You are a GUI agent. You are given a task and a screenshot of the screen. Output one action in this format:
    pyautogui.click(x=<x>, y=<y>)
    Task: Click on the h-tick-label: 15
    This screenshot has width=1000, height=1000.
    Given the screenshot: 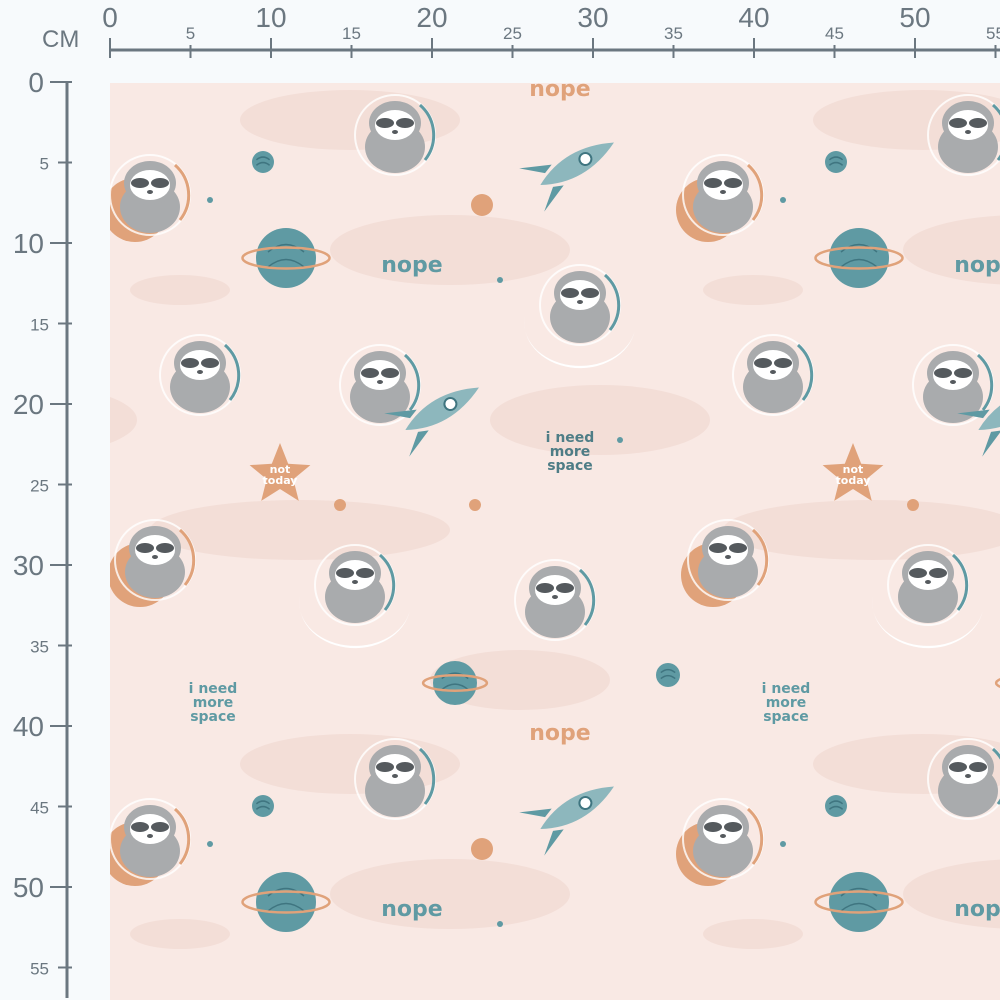 What is the action you would take?
    pyautogui.click(x=351, y=33)
    